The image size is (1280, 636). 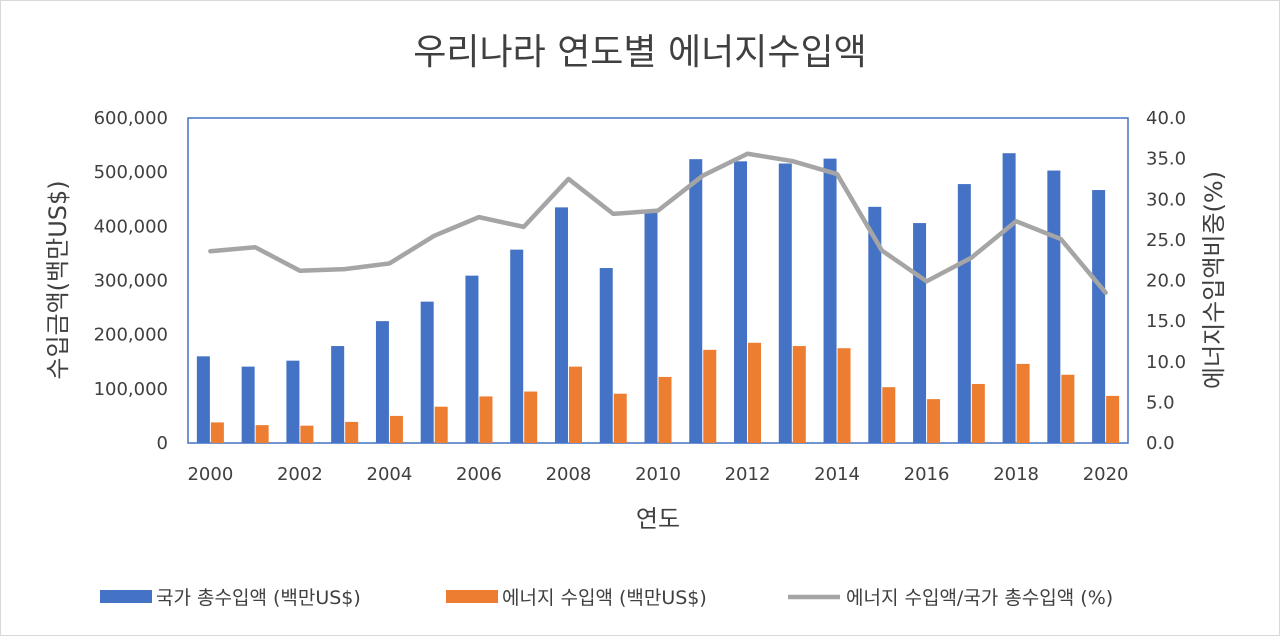 I want to click on y2-tick-label: 0.0, so click(x=1160, y=443).